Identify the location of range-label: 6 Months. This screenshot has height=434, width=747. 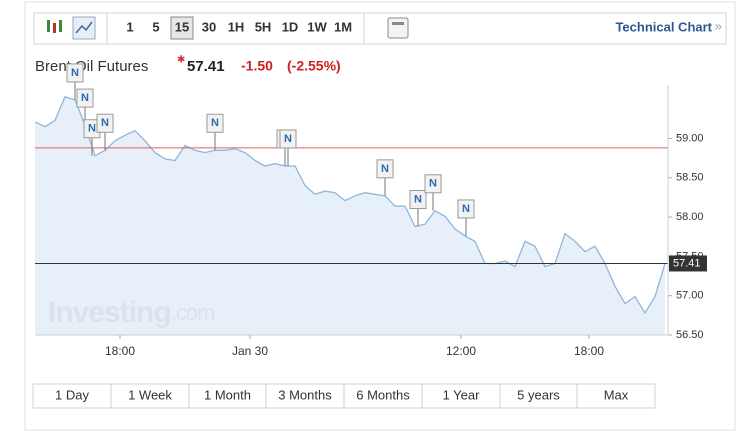
(383, 394).